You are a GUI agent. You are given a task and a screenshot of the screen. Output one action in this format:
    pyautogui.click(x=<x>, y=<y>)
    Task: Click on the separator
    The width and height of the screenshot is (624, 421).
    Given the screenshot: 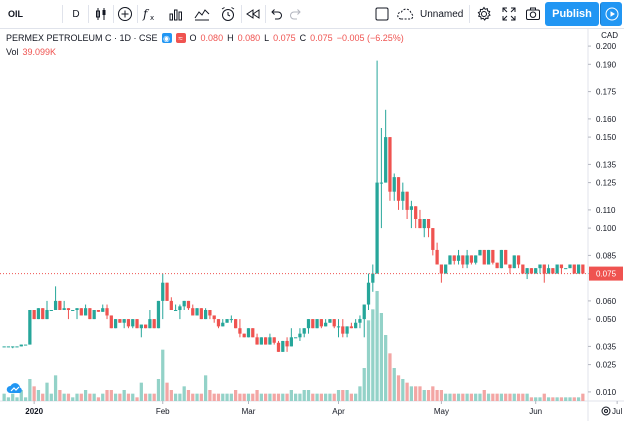 What is the action you would take?
    pyautogui.click(x=113, y=14)
    